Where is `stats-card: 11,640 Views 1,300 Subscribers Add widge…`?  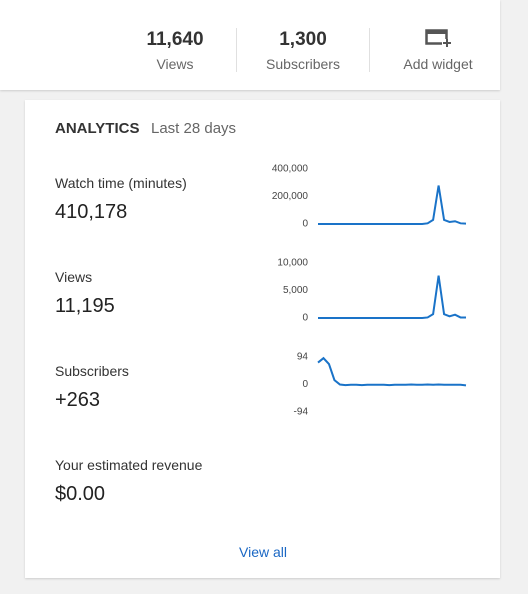
stats-card: 11,640 Views 1,300 Subscribers Add widge… is located at coordinates (250, 45).